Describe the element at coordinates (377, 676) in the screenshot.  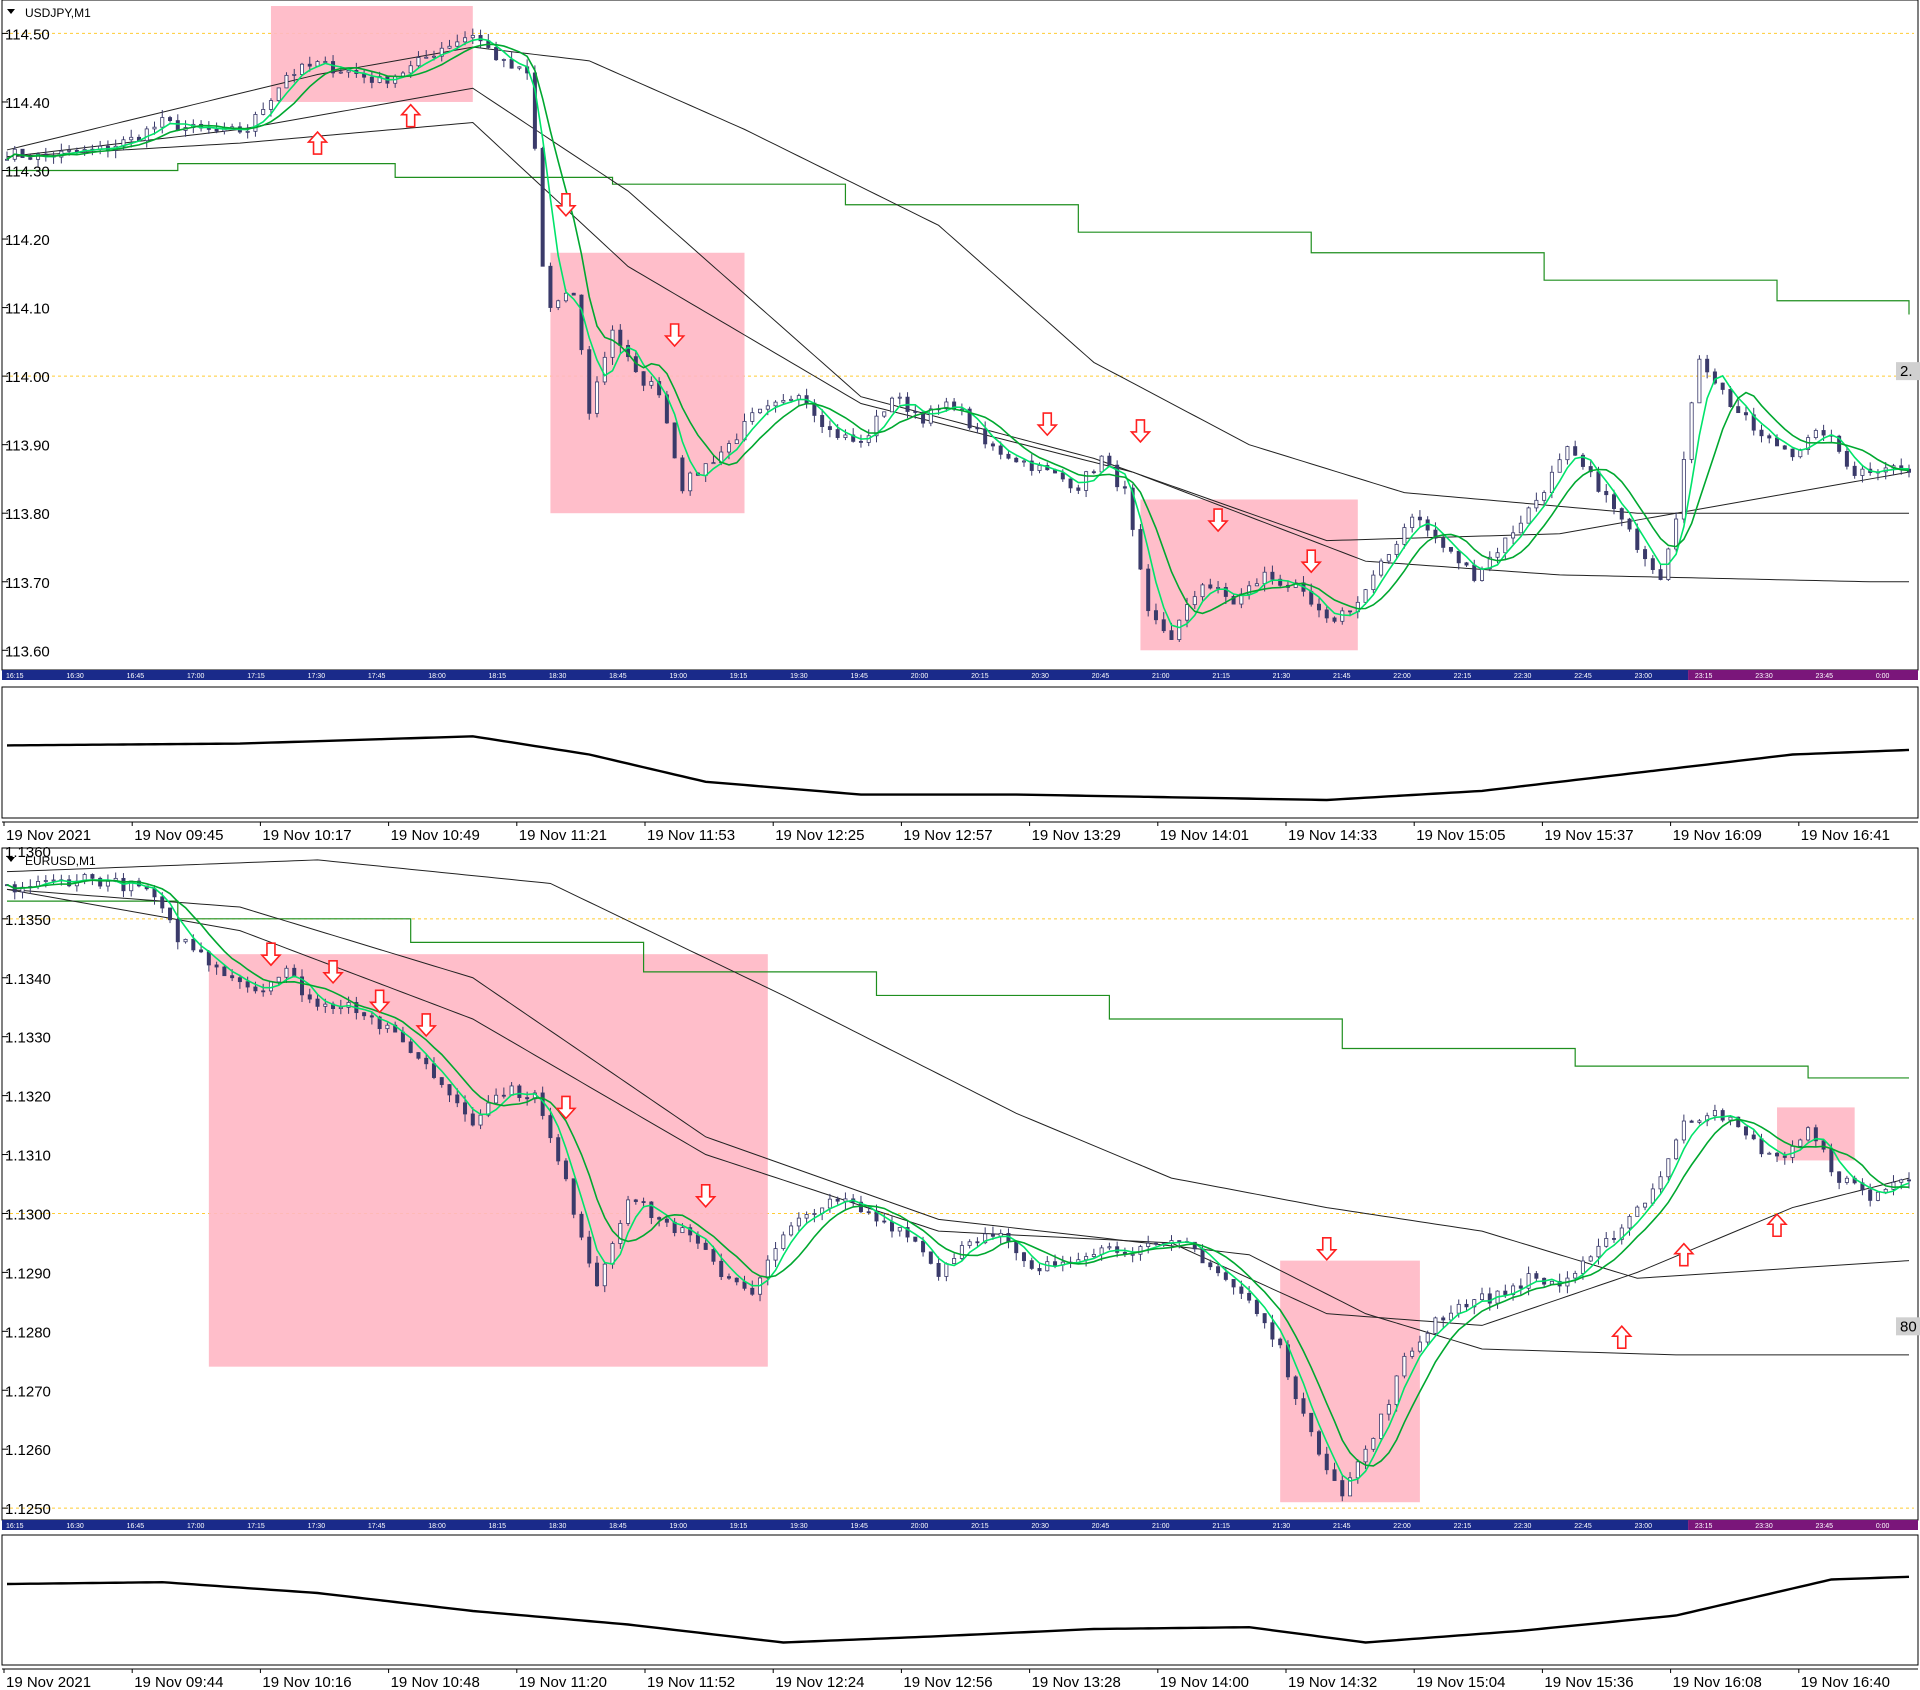
I see `strip-time-label: 17:45` at that location.